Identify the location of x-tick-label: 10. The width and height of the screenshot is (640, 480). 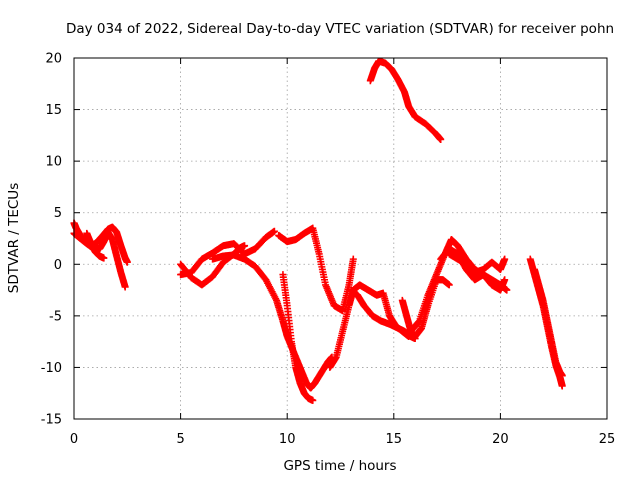
(287, 439).